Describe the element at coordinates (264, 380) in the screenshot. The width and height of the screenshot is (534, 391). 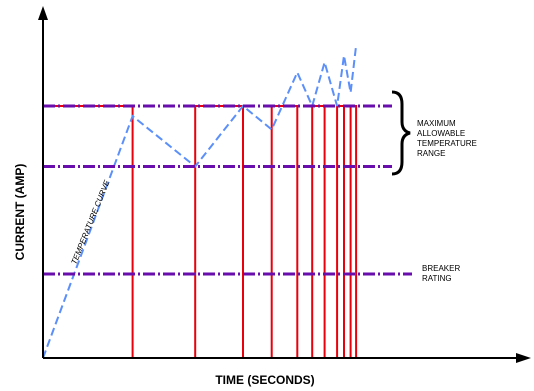
I see `x-axis-label: TIME (SECONDS)` at that location.